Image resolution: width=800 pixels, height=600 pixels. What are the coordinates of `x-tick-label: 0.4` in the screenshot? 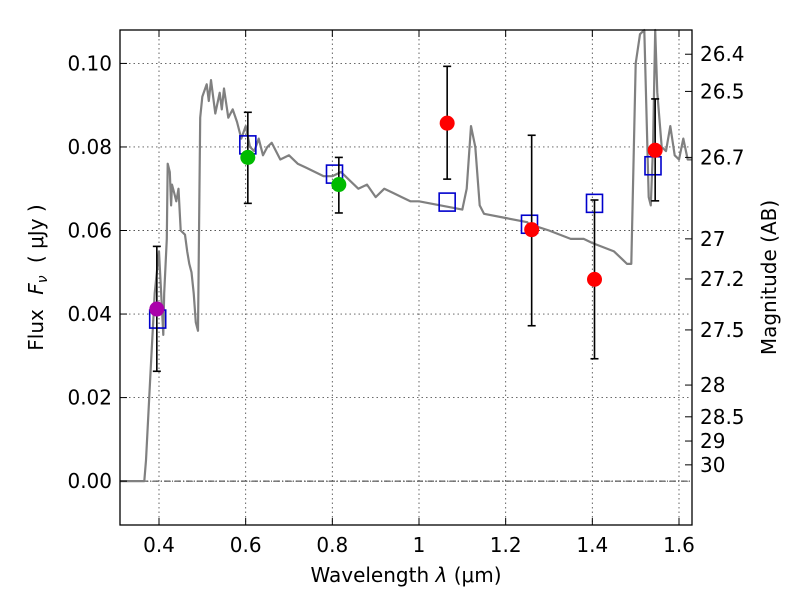 It's located at (159, 545).